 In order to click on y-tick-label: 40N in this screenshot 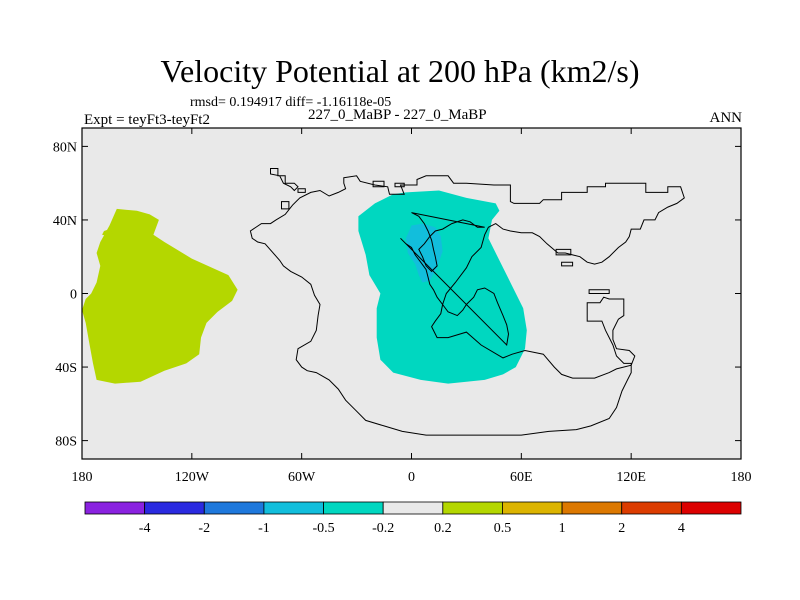, I will do `click(65, 221)`.